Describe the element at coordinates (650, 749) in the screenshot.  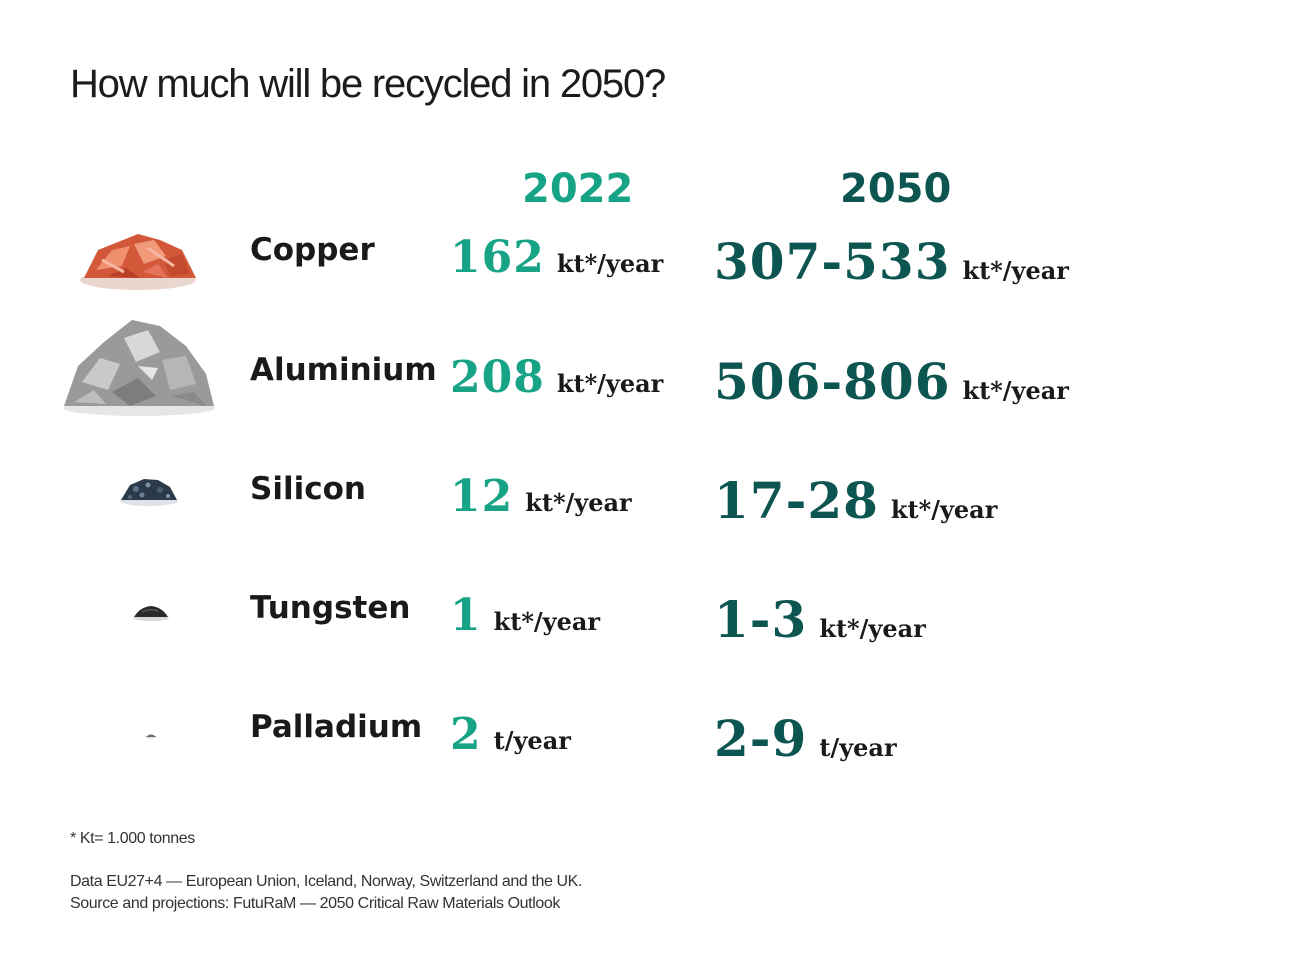
I see `table-row: Palladium 2 t/year 2-9 t/year` at that location.